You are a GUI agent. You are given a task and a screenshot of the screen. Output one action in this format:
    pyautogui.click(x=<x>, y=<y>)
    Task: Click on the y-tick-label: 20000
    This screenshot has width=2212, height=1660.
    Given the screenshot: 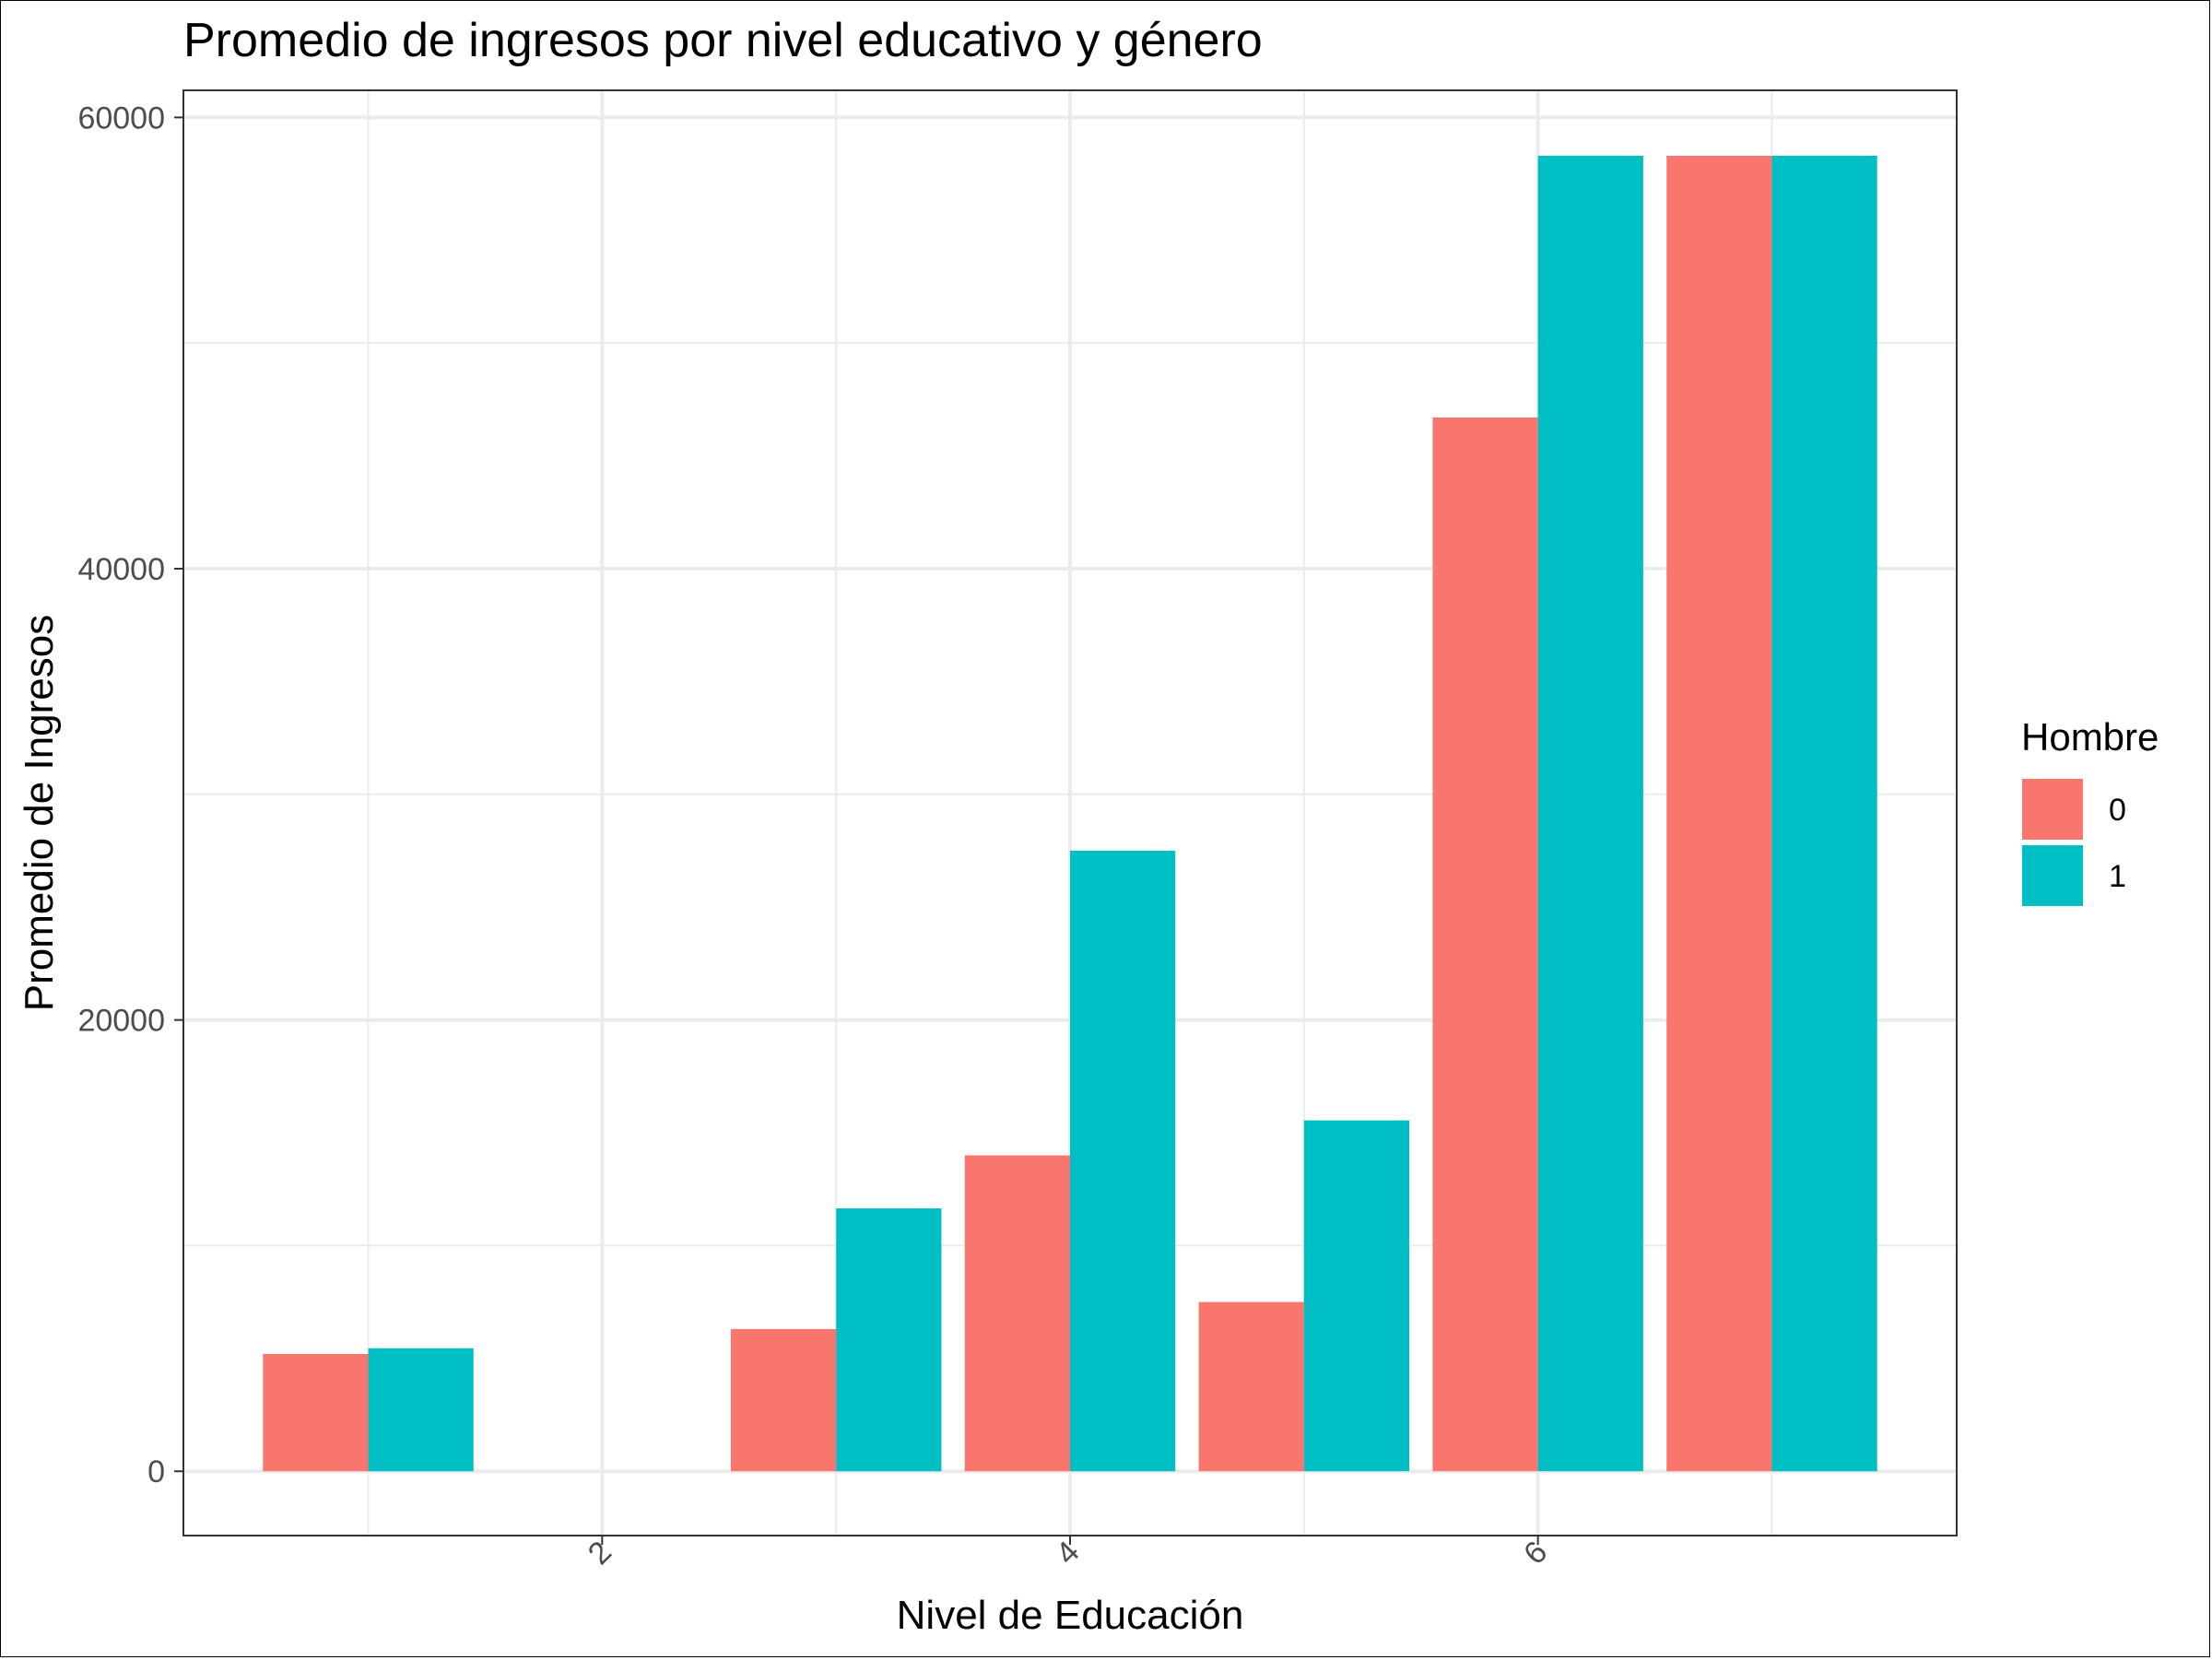 What is the action you would take?
    pyautogui.click(x=121, y=1021)
    